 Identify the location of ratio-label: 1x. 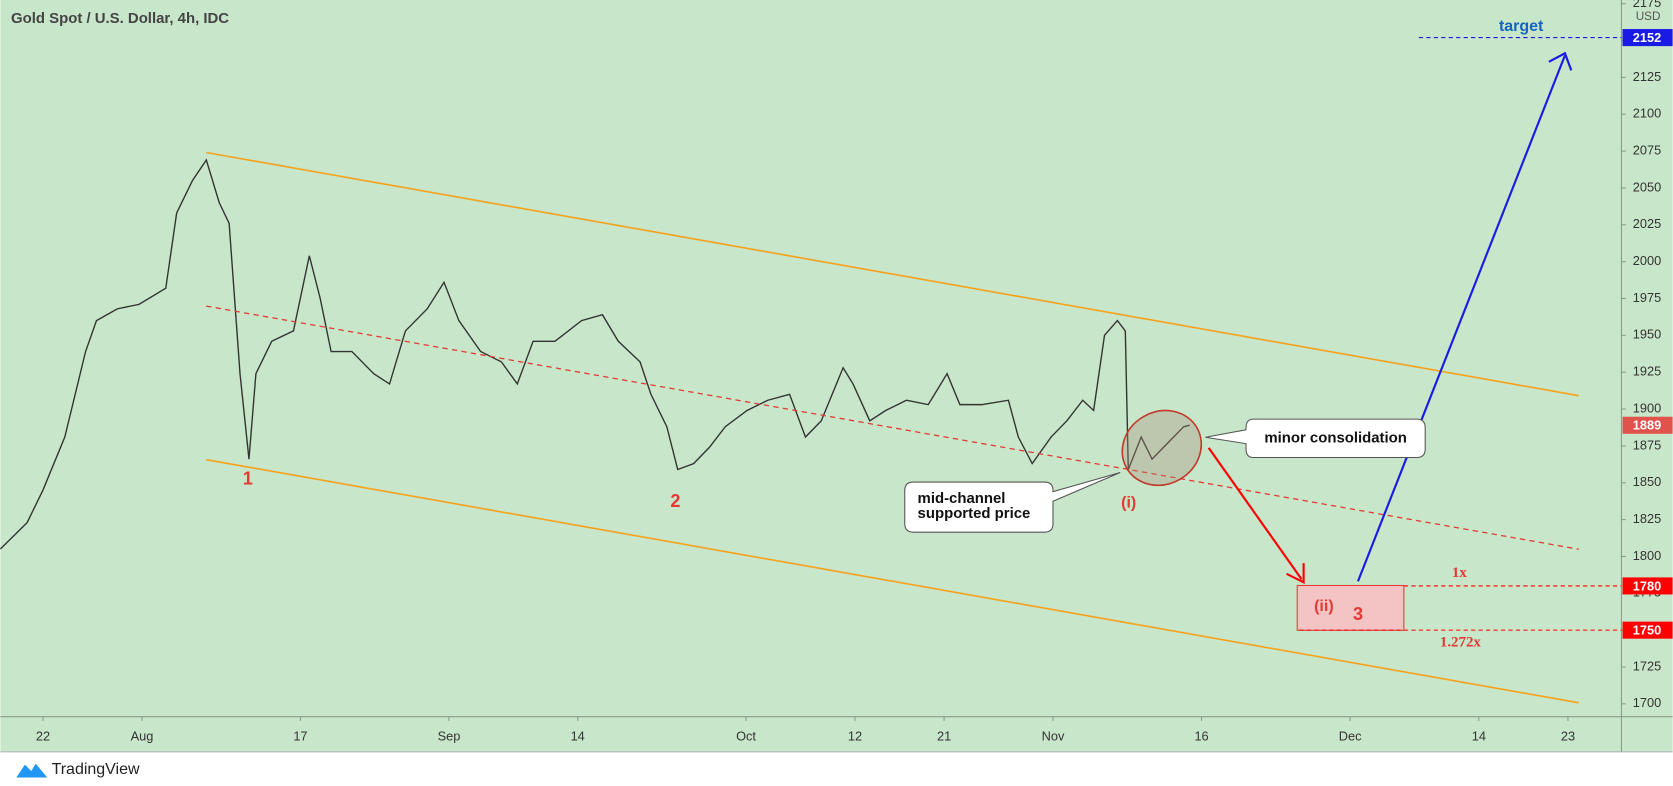
(1459, 573).